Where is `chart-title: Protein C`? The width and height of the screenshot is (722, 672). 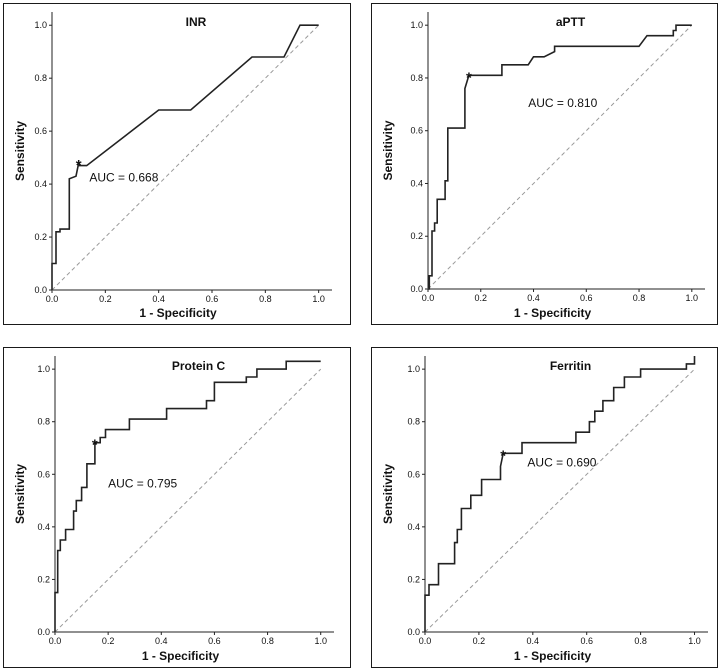 chart-title: Protein C is located at coordinates (199, 366).